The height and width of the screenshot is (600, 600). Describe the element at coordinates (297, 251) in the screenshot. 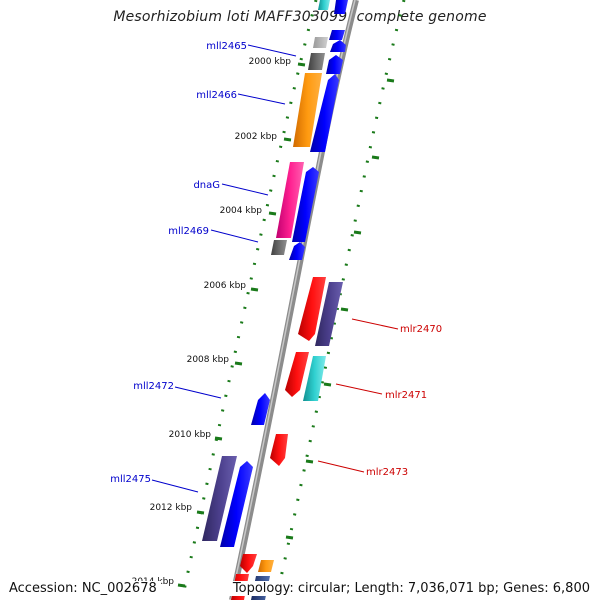

I see `gene-mll2469-partner` at that location.